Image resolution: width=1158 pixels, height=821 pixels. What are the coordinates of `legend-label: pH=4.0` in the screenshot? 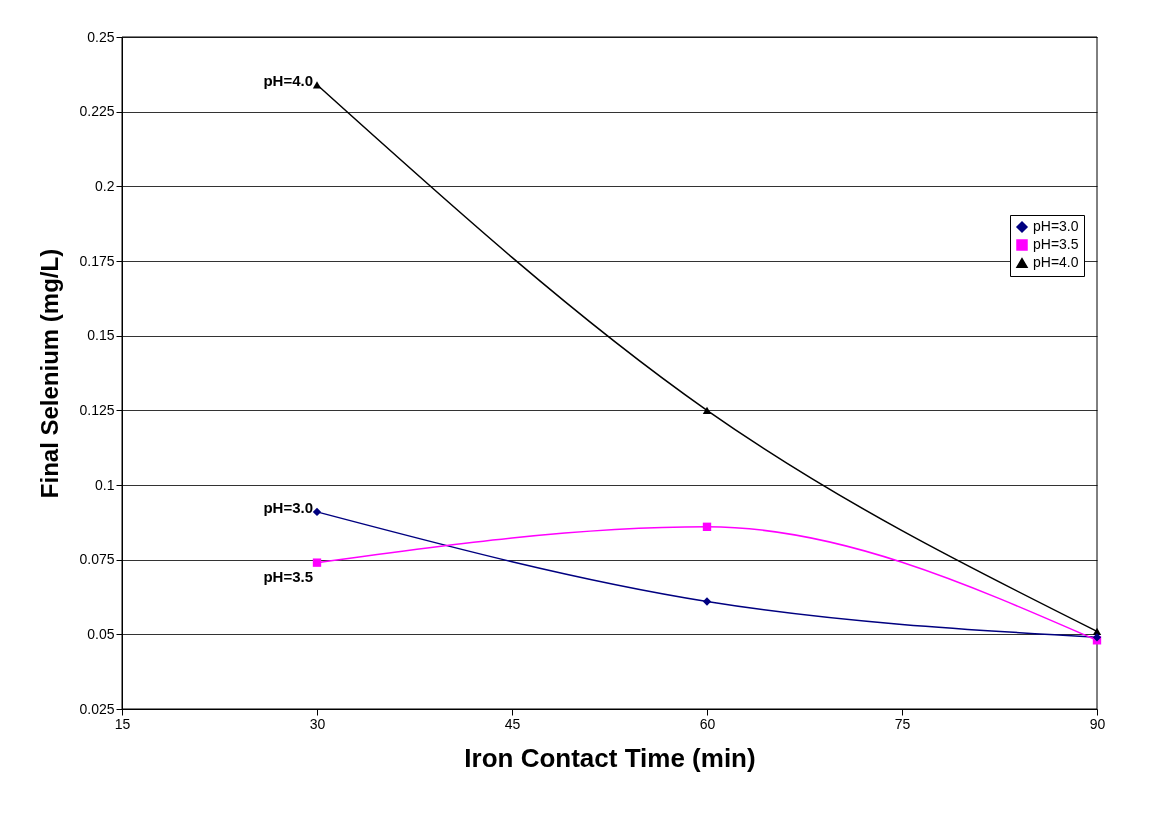 It's located at (1056, 262).